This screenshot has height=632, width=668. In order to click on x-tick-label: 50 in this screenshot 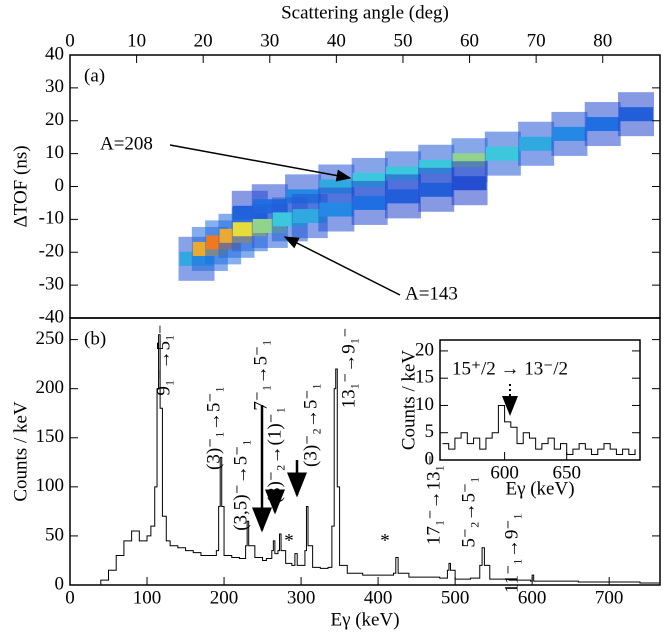, I will do `click(402, 40)`.